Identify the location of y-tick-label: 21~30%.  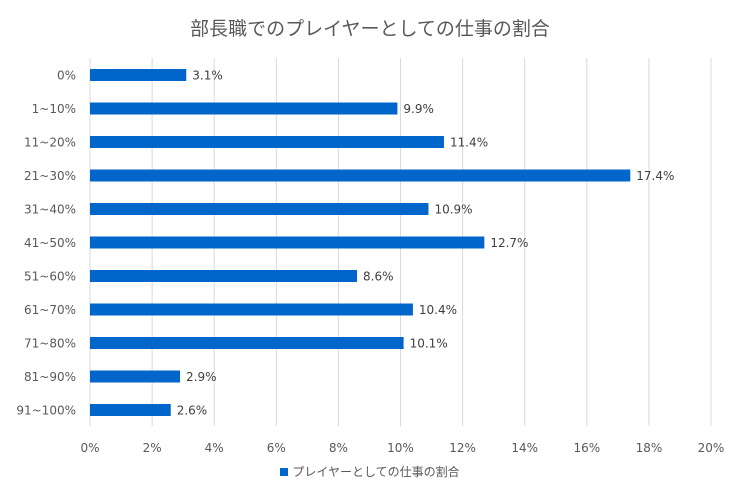
(50, 176).